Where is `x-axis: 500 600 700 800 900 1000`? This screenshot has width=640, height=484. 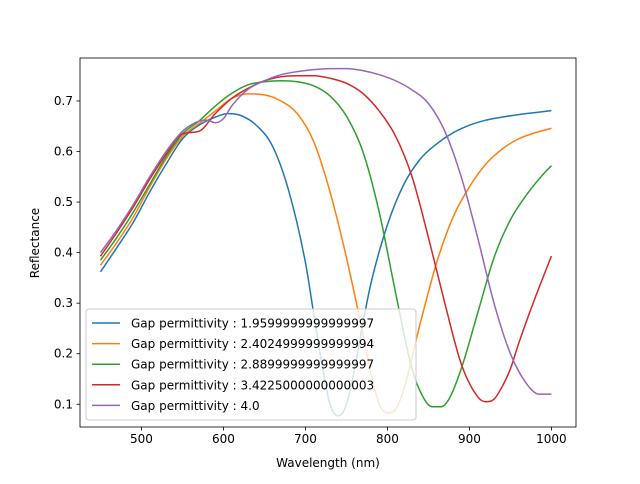
x-axis: 500 600 700 800 900 1000 is located at coordinates (348, 436).